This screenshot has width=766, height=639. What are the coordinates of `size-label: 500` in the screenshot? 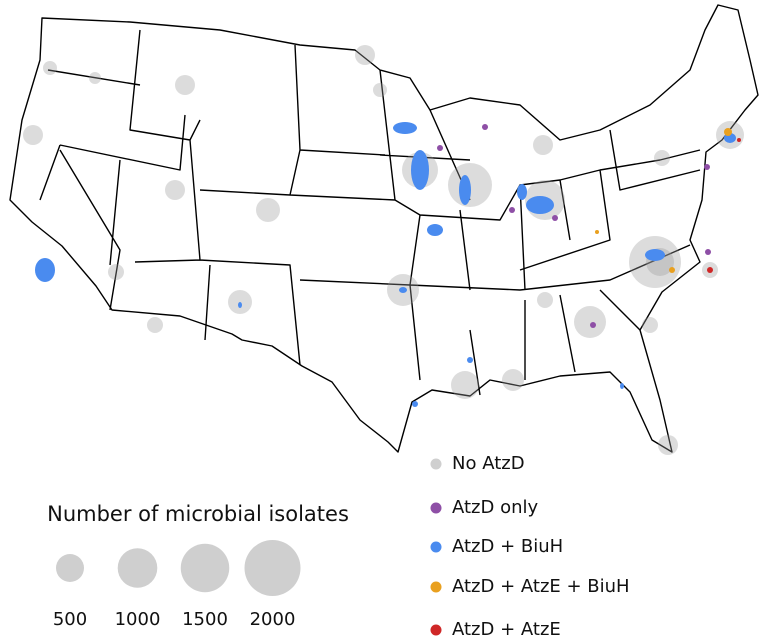 It's located at (70, 619).